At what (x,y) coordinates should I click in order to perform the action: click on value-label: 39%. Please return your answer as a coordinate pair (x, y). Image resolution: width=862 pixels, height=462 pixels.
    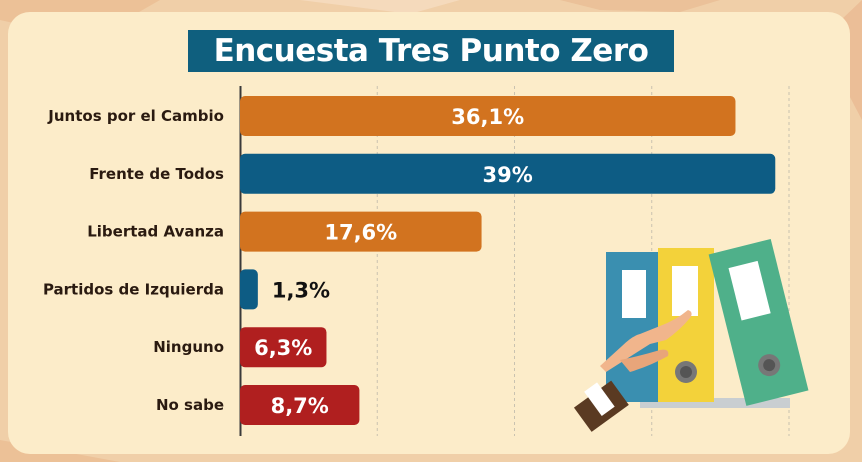
    Looking at the image, I should click on (508, 175).